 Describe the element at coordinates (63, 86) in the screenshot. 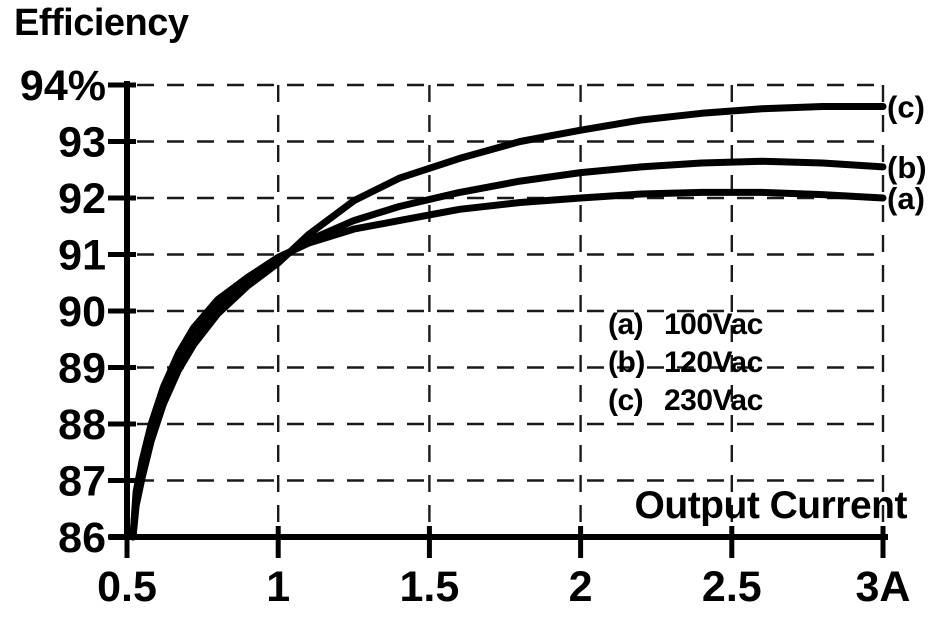

I see `y-tick-label-94: 94%` at that location.